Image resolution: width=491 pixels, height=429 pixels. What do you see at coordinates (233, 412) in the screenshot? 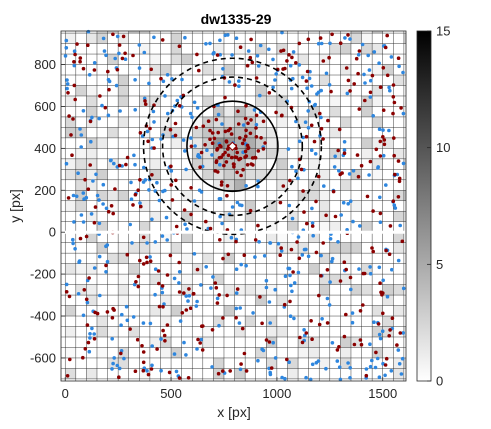
I see `x-axis-label: x [px]` at bounding box center [233, 412].